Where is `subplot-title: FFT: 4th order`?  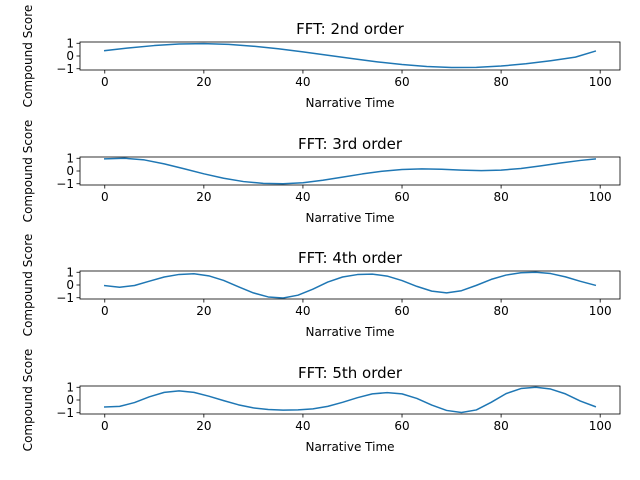
subplot-title: FFT: 4th order is located at coordinates (350, 258).